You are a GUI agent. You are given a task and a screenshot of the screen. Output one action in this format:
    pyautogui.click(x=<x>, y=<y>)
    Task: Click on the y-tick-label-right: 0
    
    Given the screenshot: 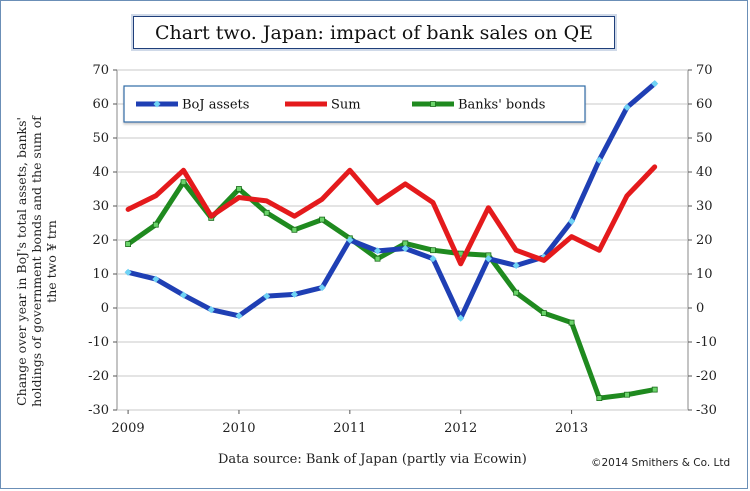 What is the action you would take?
    pyautogui.click(x=700, y=308)
    